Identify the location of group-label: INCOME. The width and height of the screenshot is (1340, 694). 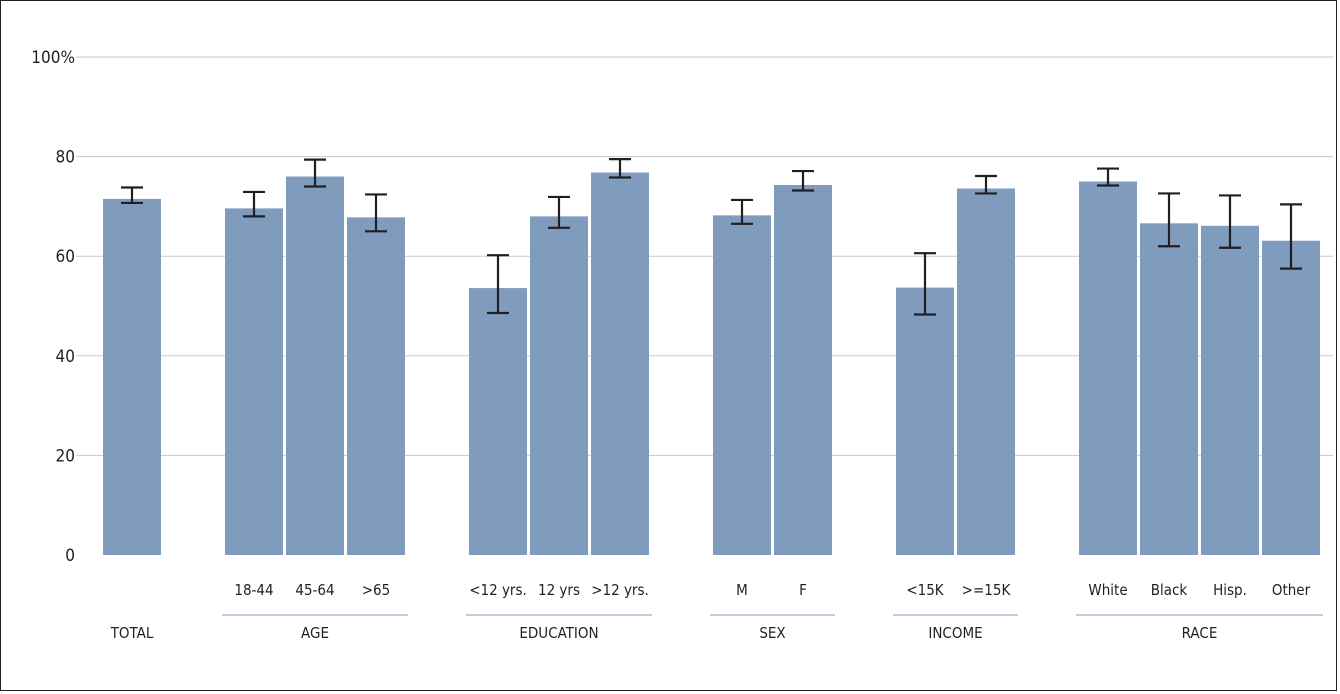
(955, 633).